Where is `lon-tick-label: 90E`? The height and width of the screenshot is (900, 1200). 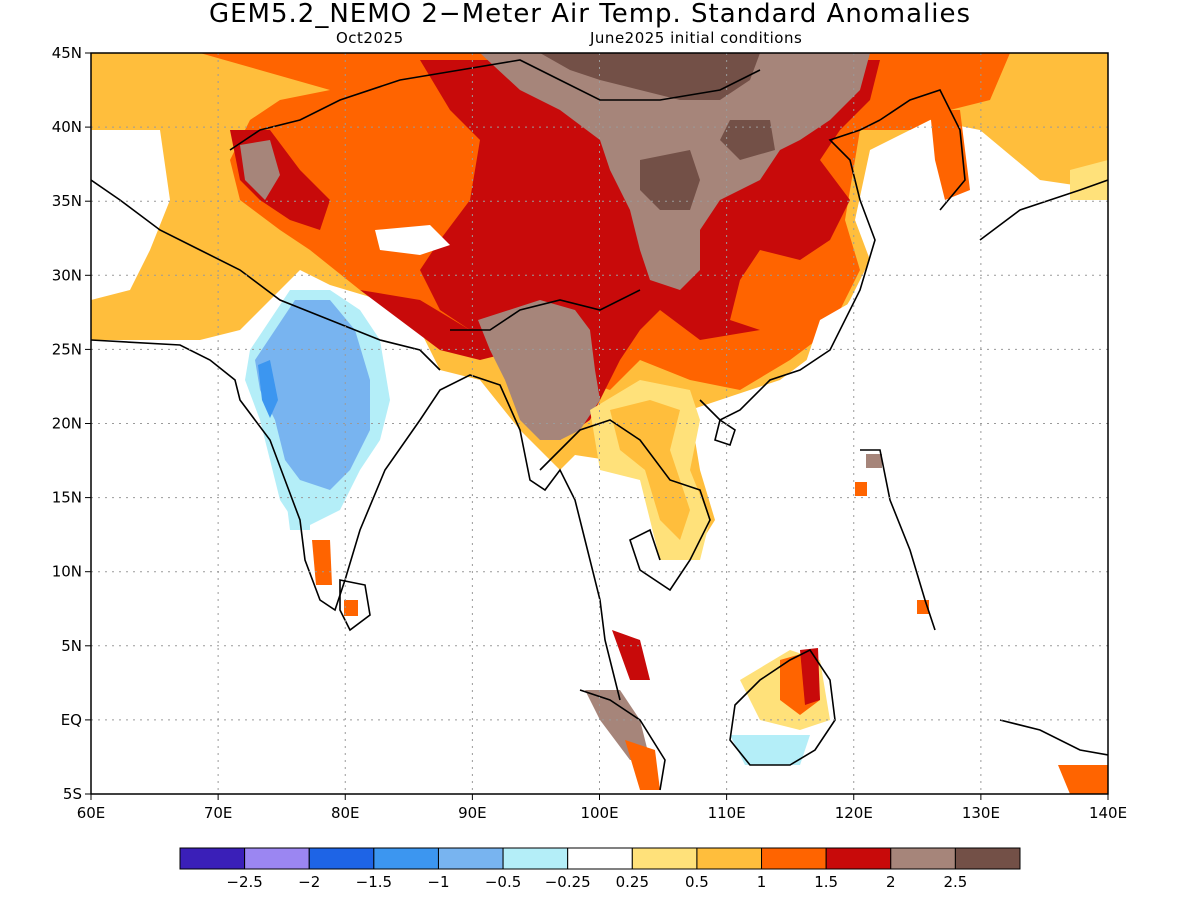
lon-tick-label: 90E is located at coordinates (472, 813).